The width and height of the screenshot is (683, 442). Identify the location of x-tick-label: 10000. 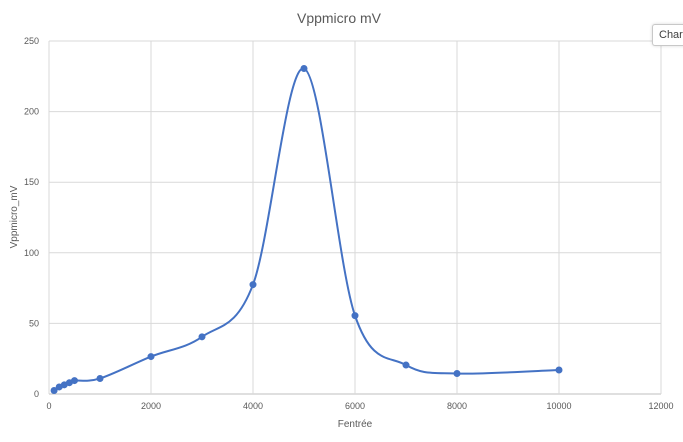
(558, 406).